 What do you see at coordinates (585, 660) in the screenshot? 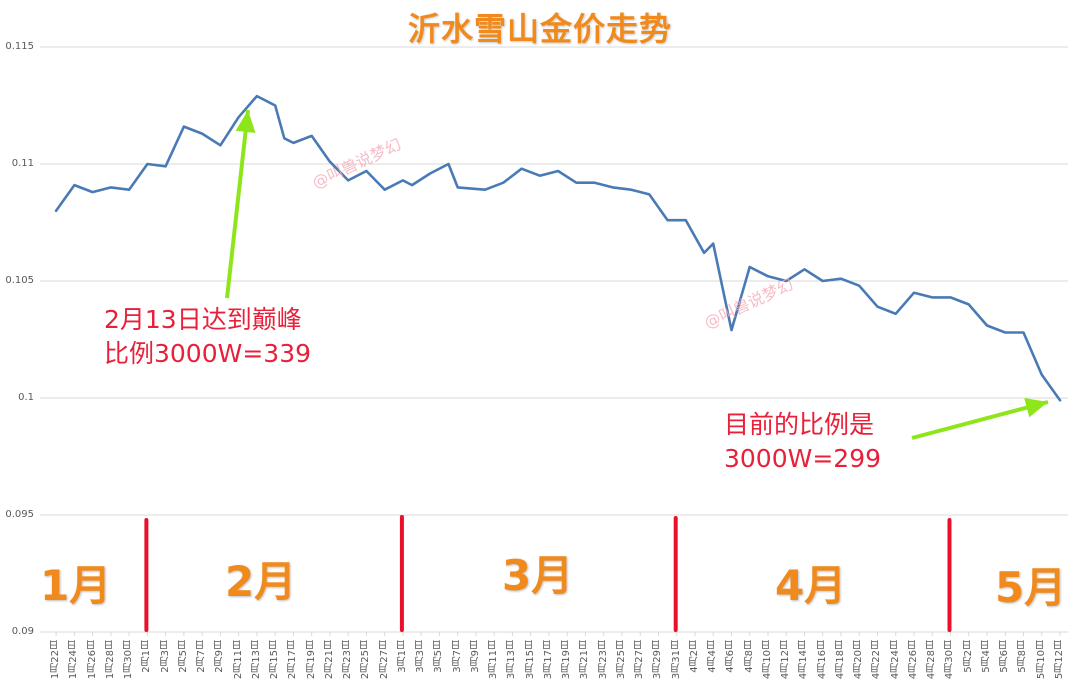
I see `x-tick-label: 3月21日` at bounding box center [585, 660].